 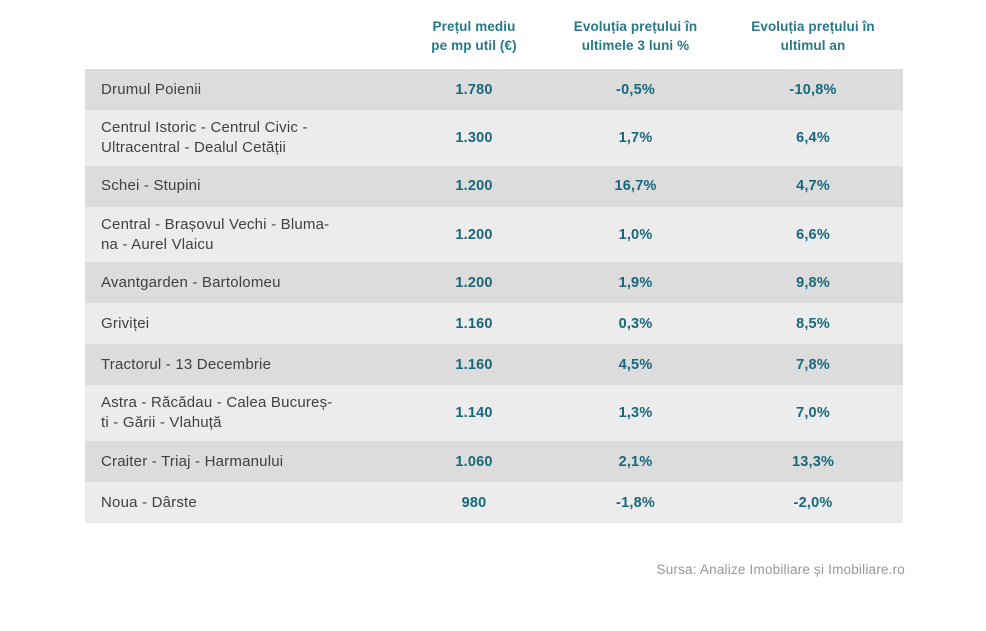 I want to click on row-neighborhood-name: Tractorul - 13 Decembrie, so click(x=186, y=365).